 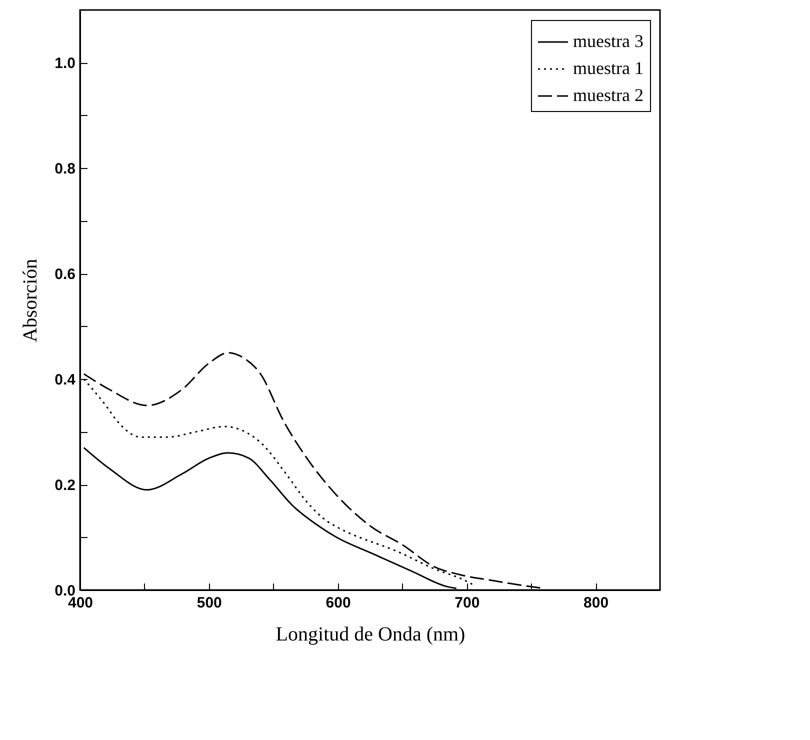 What do you see at coordinates (608, 68) in the screenshot?
I see `legend-label: muestra 1` at bounding box center [608, 68].